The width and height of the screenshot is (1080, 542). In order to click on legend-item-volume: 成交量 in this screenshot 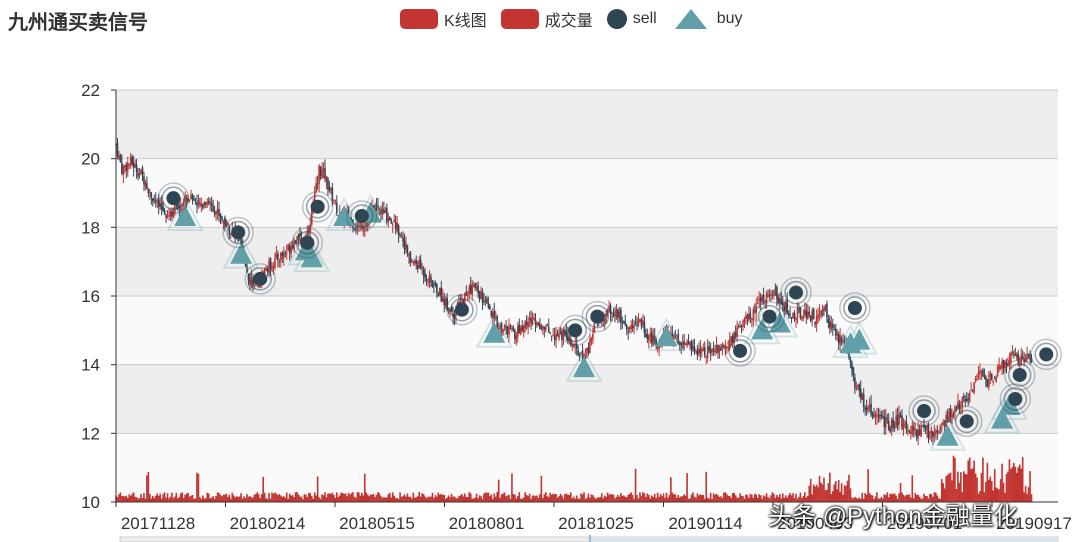, I will do `click(546, 19)`.